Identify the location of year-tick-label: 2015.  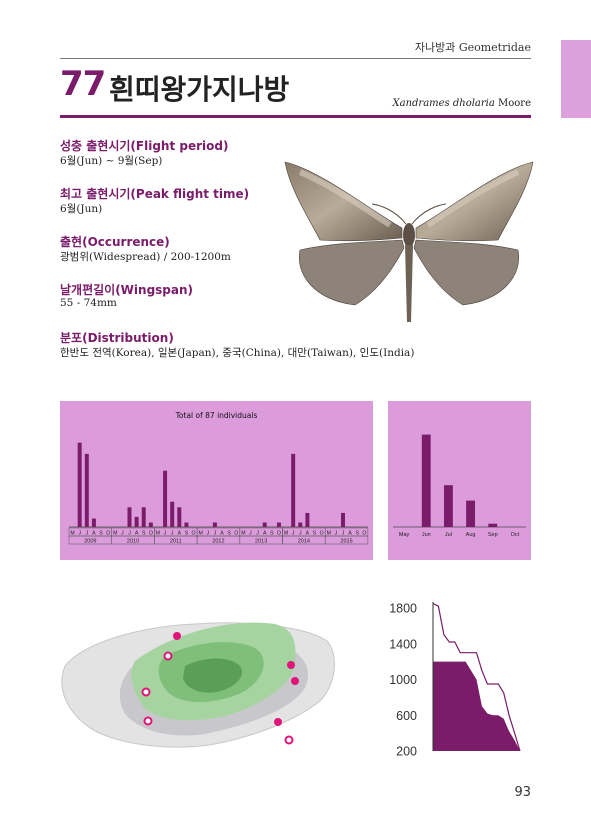
(346, 542).